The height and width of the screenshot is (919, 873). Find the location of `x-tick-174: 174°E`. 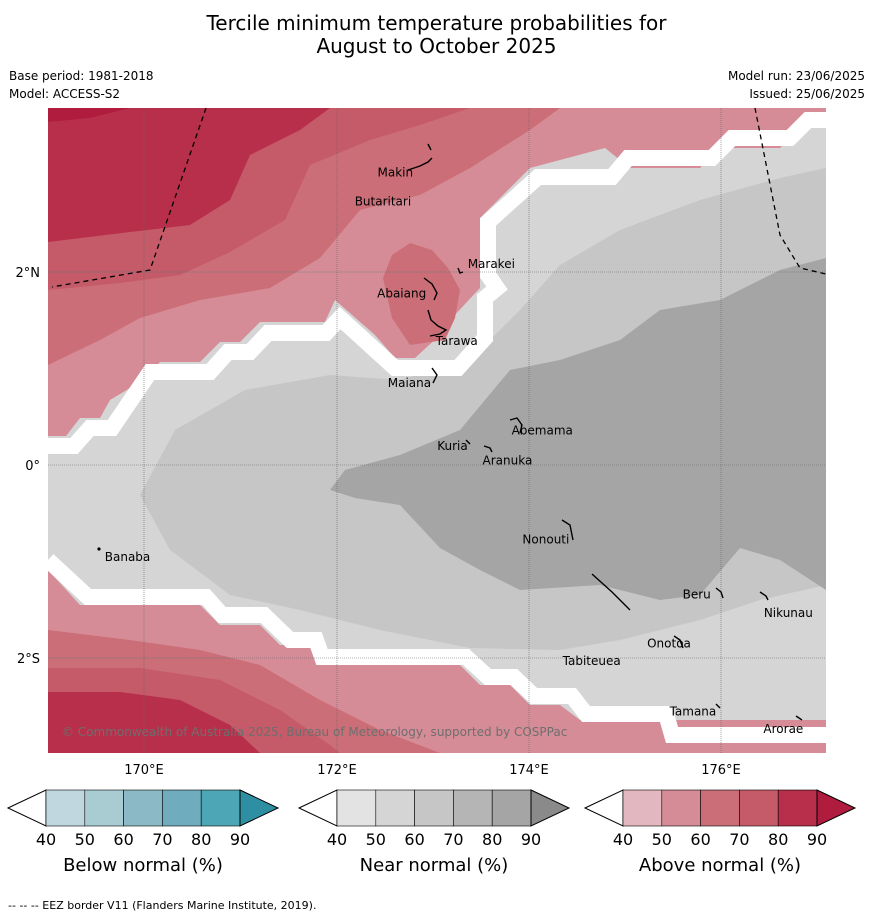

x-tick-174: 174°E is located at coordinates (529, 770).